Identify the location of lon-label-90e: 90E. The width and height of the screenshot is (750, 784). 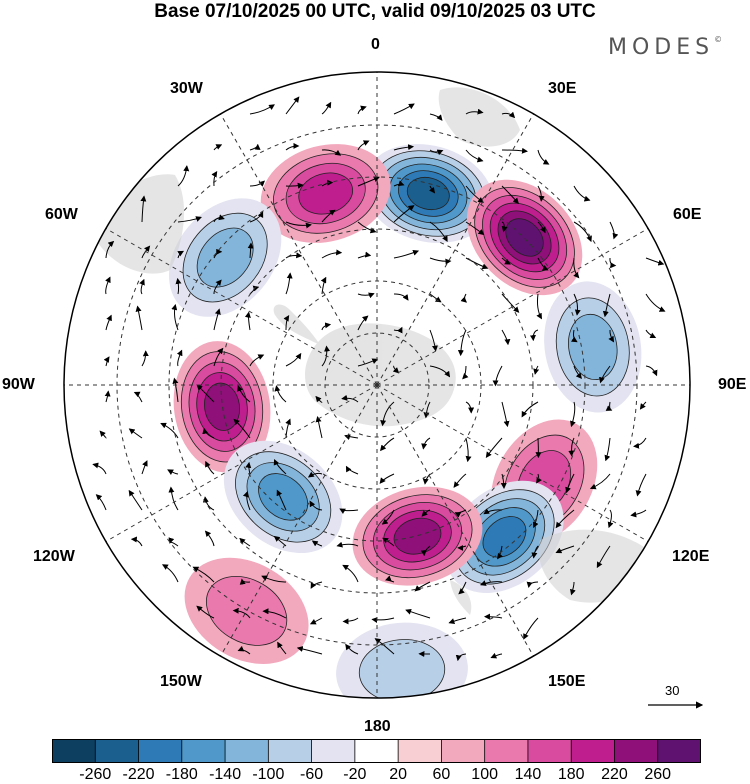
(732, 385).